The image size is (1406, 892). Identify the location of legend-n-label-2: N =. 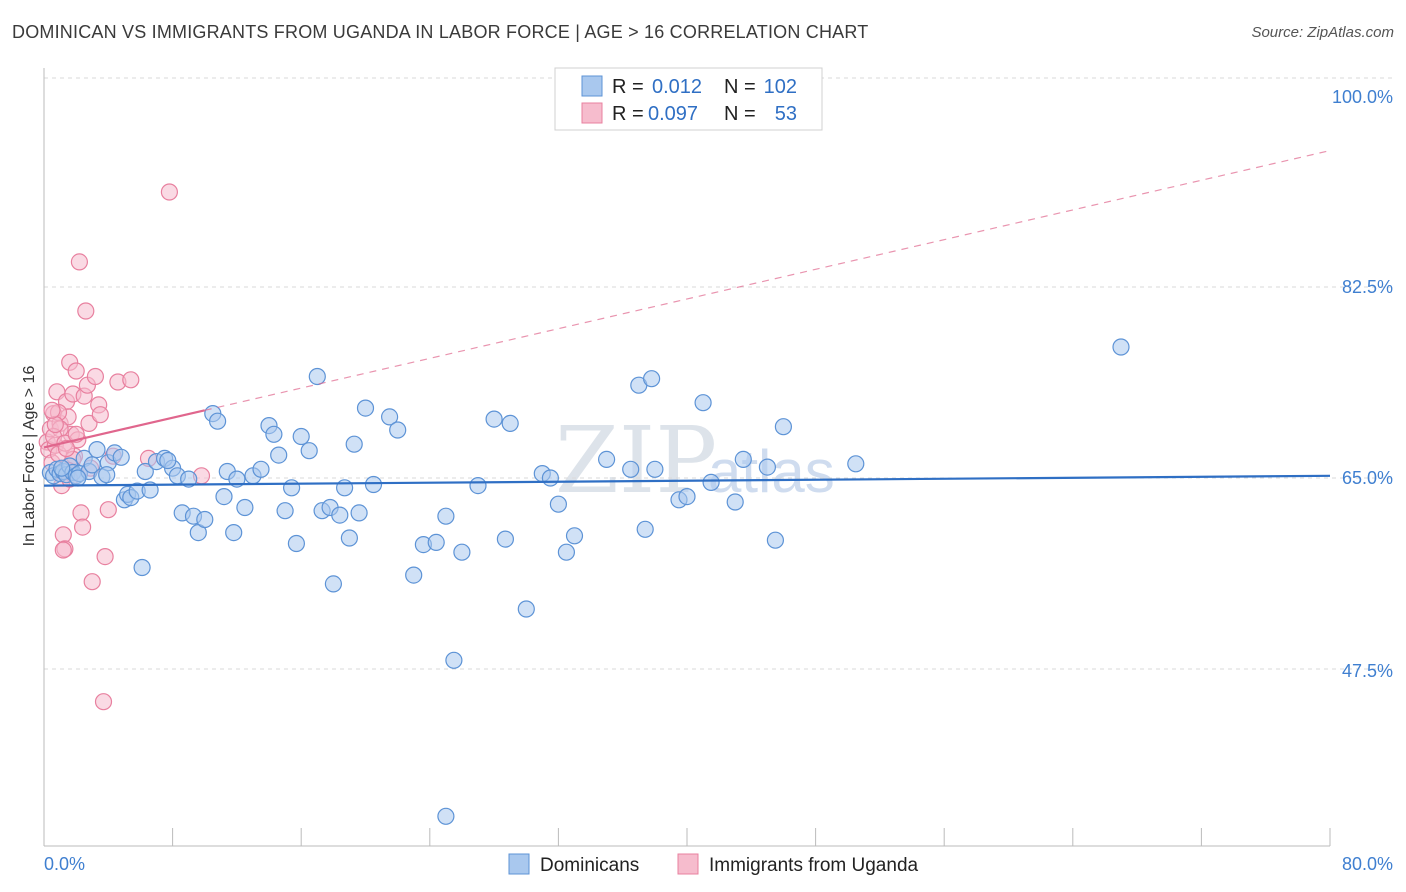
(740, 114).